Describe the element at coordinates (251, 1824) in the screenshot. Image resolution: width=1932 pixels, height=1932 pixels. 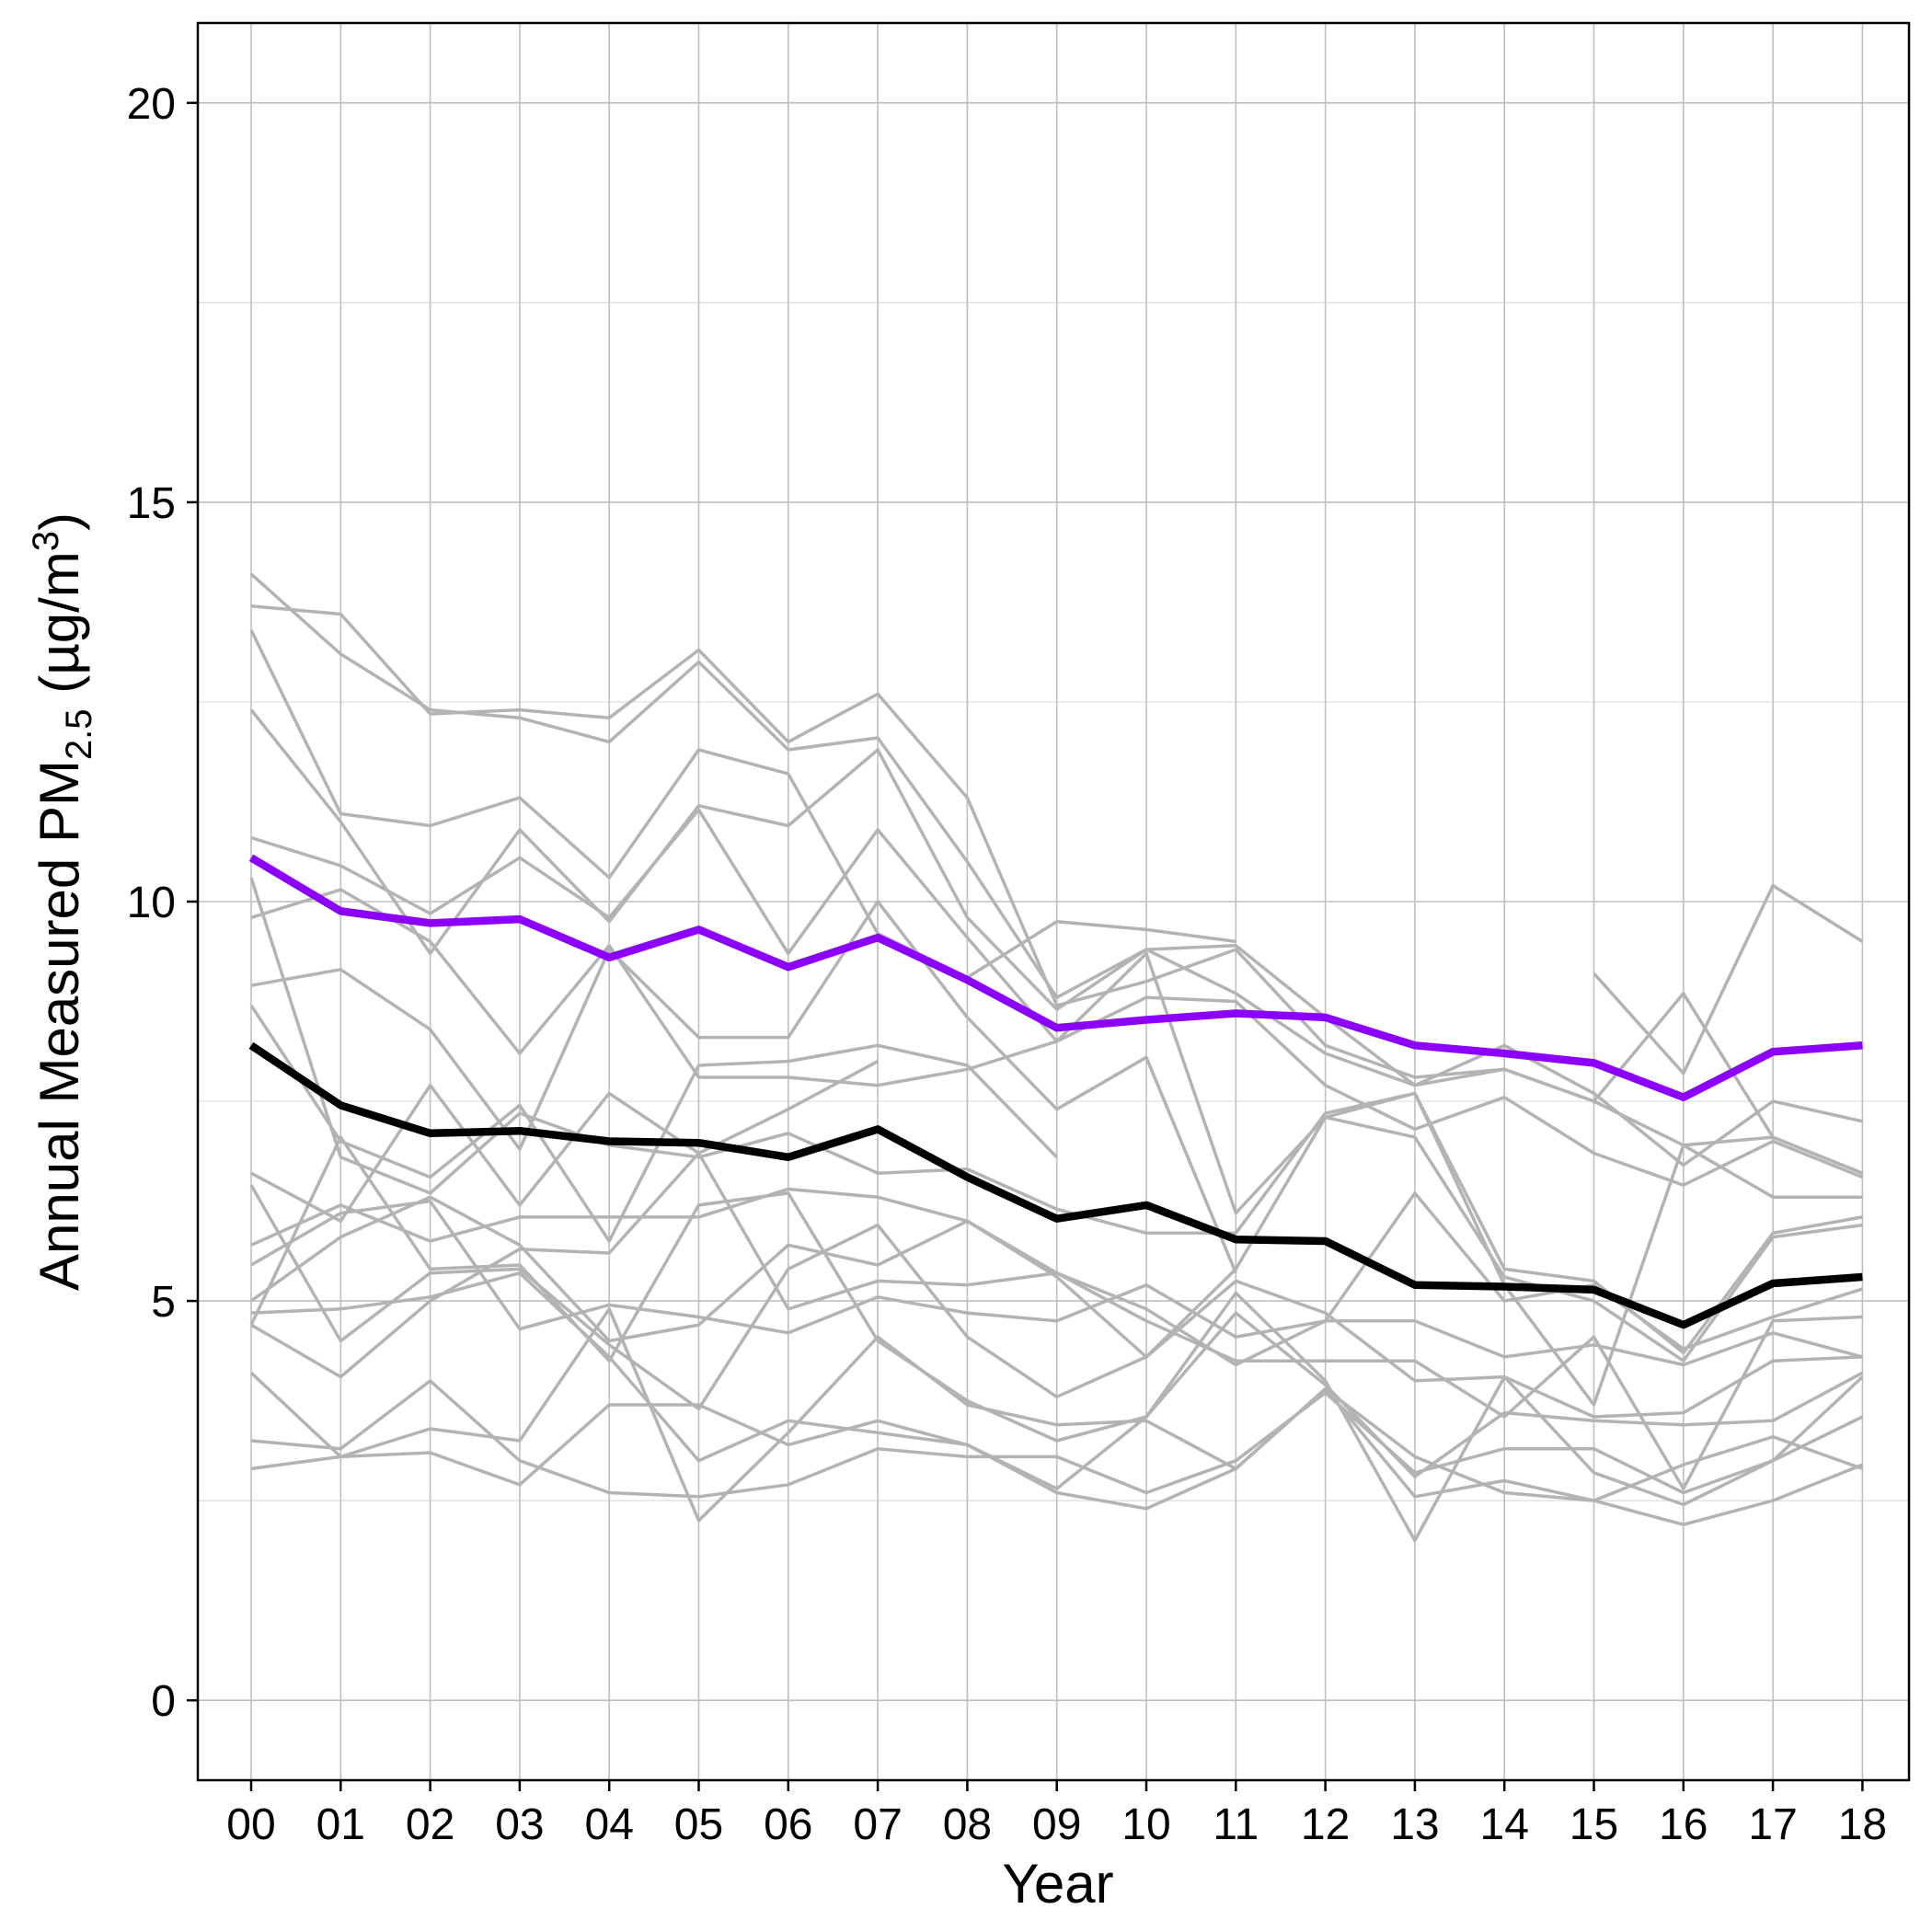
I see `x-tick-label: 00` at that location.